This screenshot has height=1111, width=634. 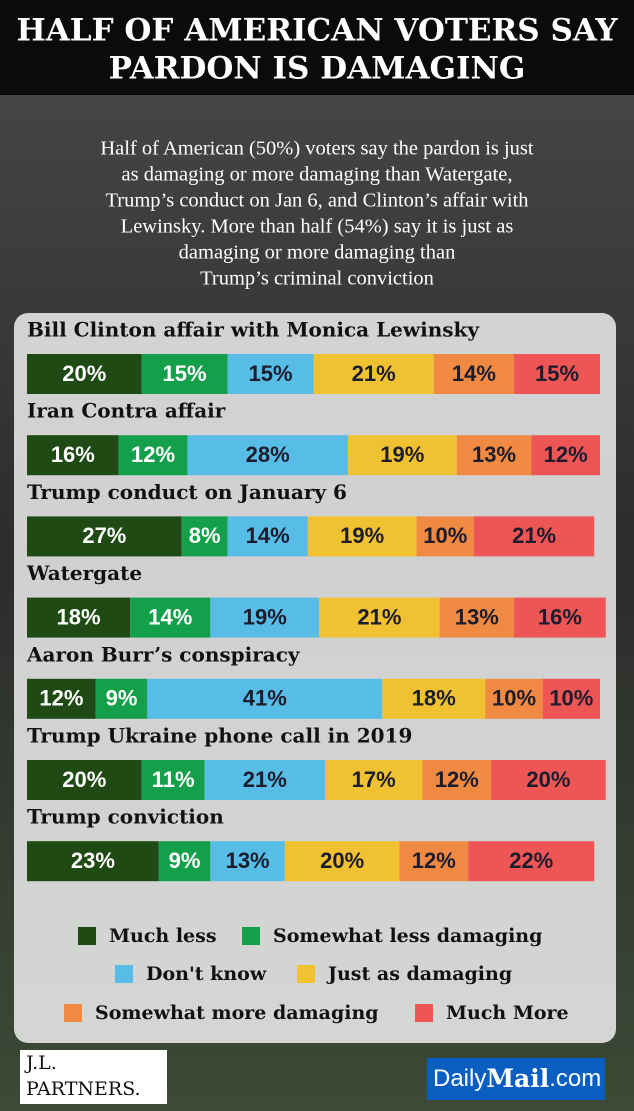 I want to click on category-label: Bill Clinton affair with Monica Lewinsky, so click(x=253, y=330).